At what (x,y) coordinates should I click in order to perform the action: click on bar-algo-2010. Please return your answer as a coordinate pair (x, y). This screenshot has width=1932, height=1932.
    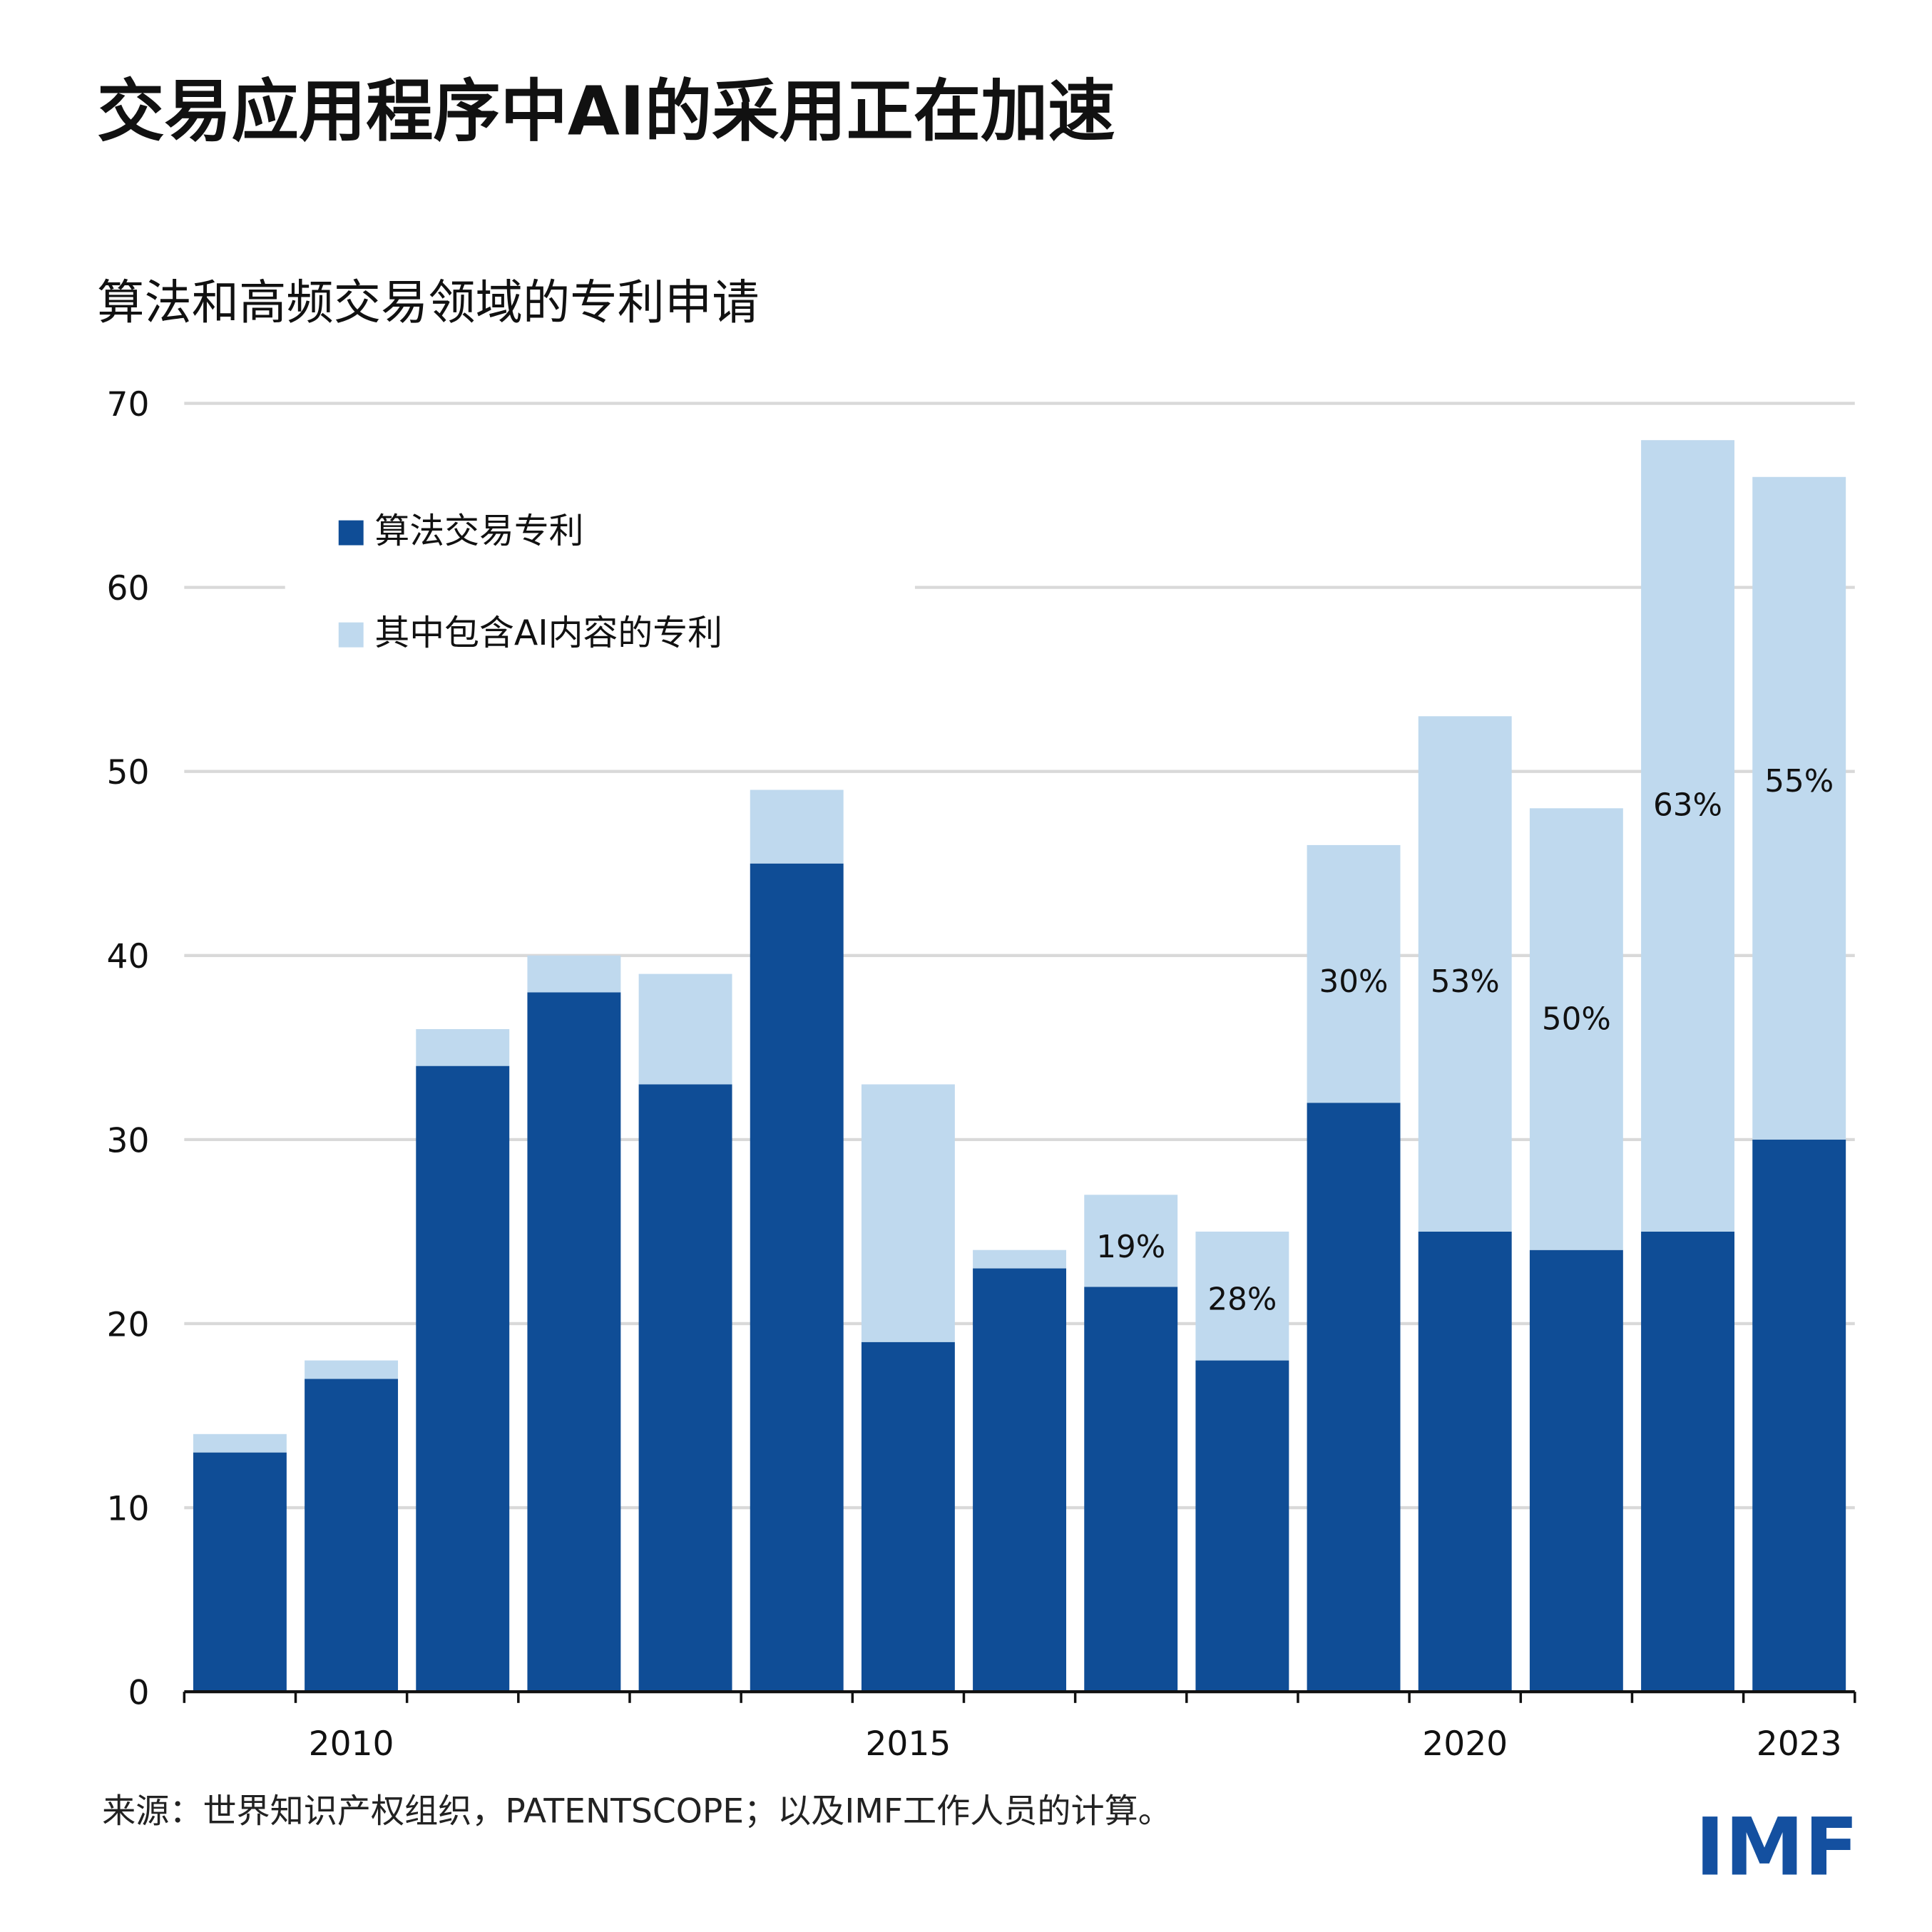
    Looking at the image, I should click on (352, 1536).